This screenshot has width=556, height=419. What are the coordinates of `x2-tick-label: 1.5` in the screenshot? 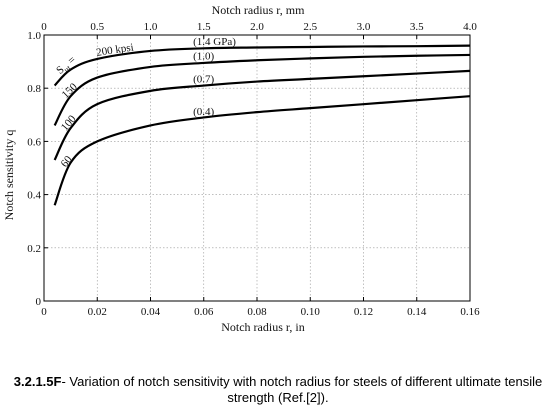 It's located at (204, 27).